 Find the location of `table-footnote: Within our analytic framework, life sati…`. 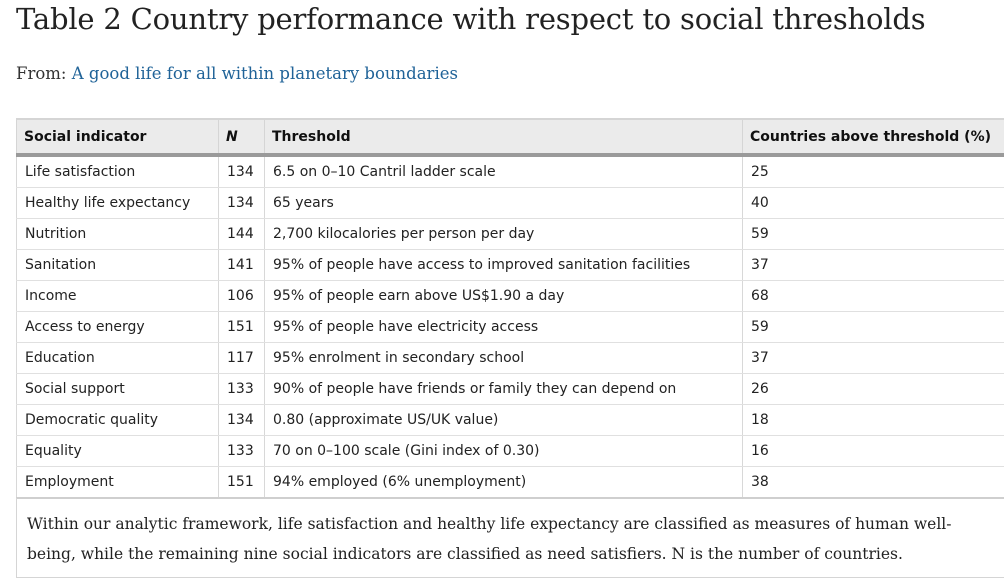

table-footnote: Within our analytic framework, life sati… is located at coordinates (510, 538).